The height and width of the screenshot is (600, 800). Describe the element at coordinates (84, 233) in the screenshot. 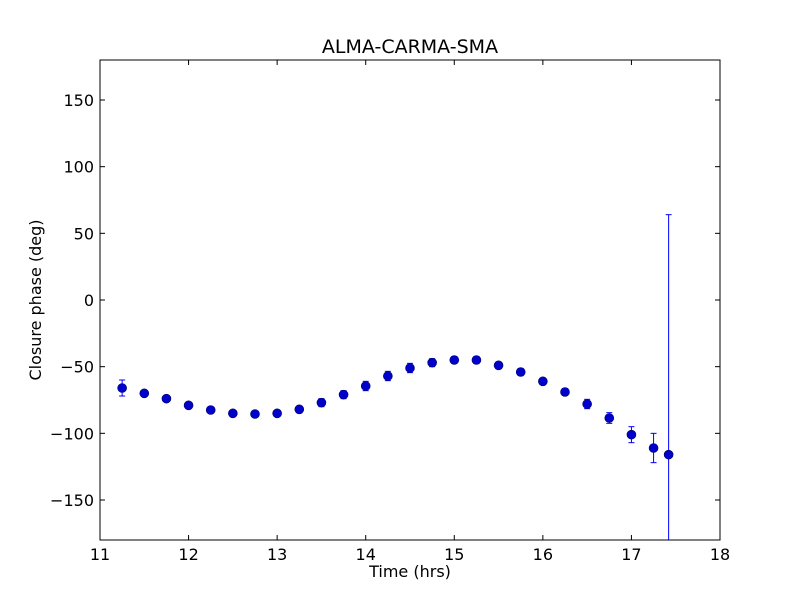

I see `y-tick-label: 50` at that location.